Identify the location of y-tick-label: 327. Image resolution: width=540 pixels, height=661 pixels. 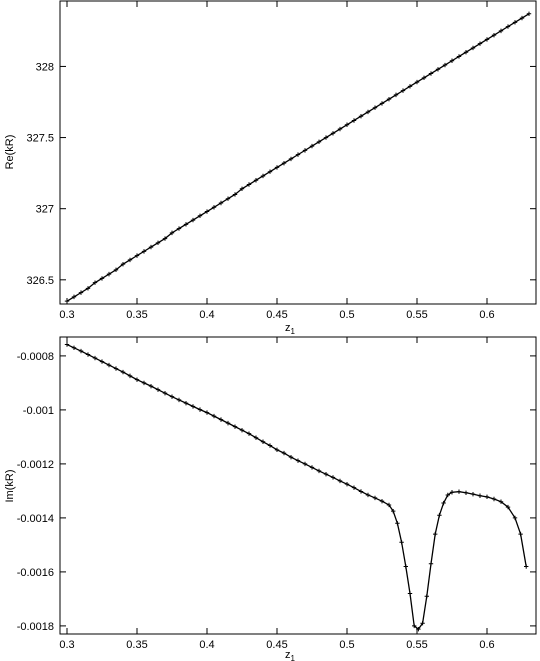
(45, 210).